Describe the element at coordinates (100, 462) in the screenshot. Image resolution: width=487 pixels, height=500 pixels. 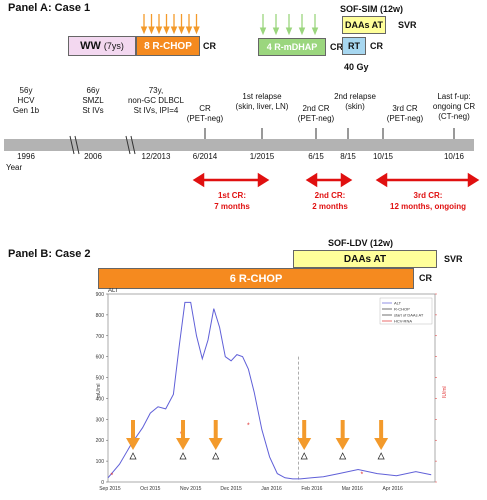
I see `y-tick-label: 100` at that location.